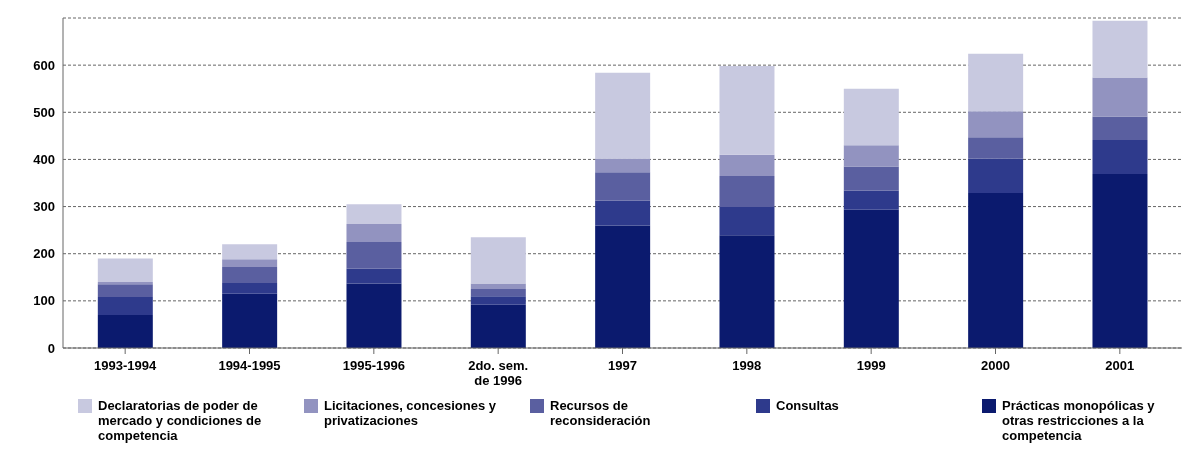 This screenshot has width=1200, height=466. What do you see at coordinates (601, 413) in the screenshot?
I see `legend-label: Recursos de reconsideración` at bounding box center [601, 413].